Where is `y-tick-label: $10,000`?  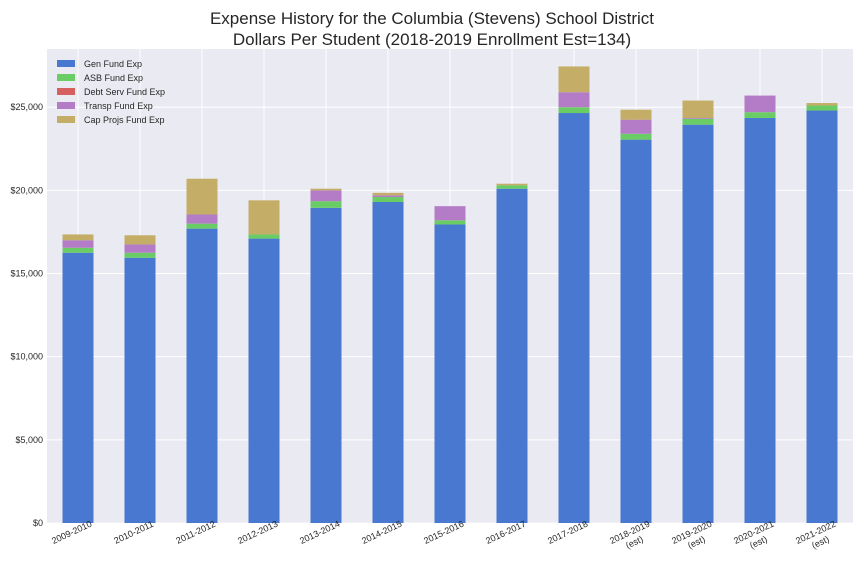
y-tick-label: $10,000 is located at coordinates (26, 357).